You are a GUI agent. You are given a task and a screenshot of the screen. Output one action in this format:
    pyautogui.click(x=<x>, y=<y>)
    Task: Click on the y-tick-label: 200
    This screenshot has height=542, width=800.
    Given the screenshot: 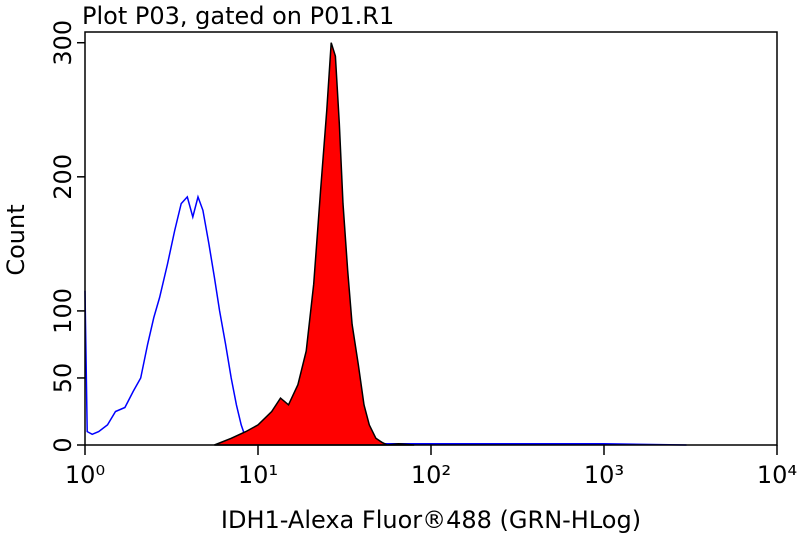 What is the action you would take?
    pyautogui.click(x=63, y=177)
    